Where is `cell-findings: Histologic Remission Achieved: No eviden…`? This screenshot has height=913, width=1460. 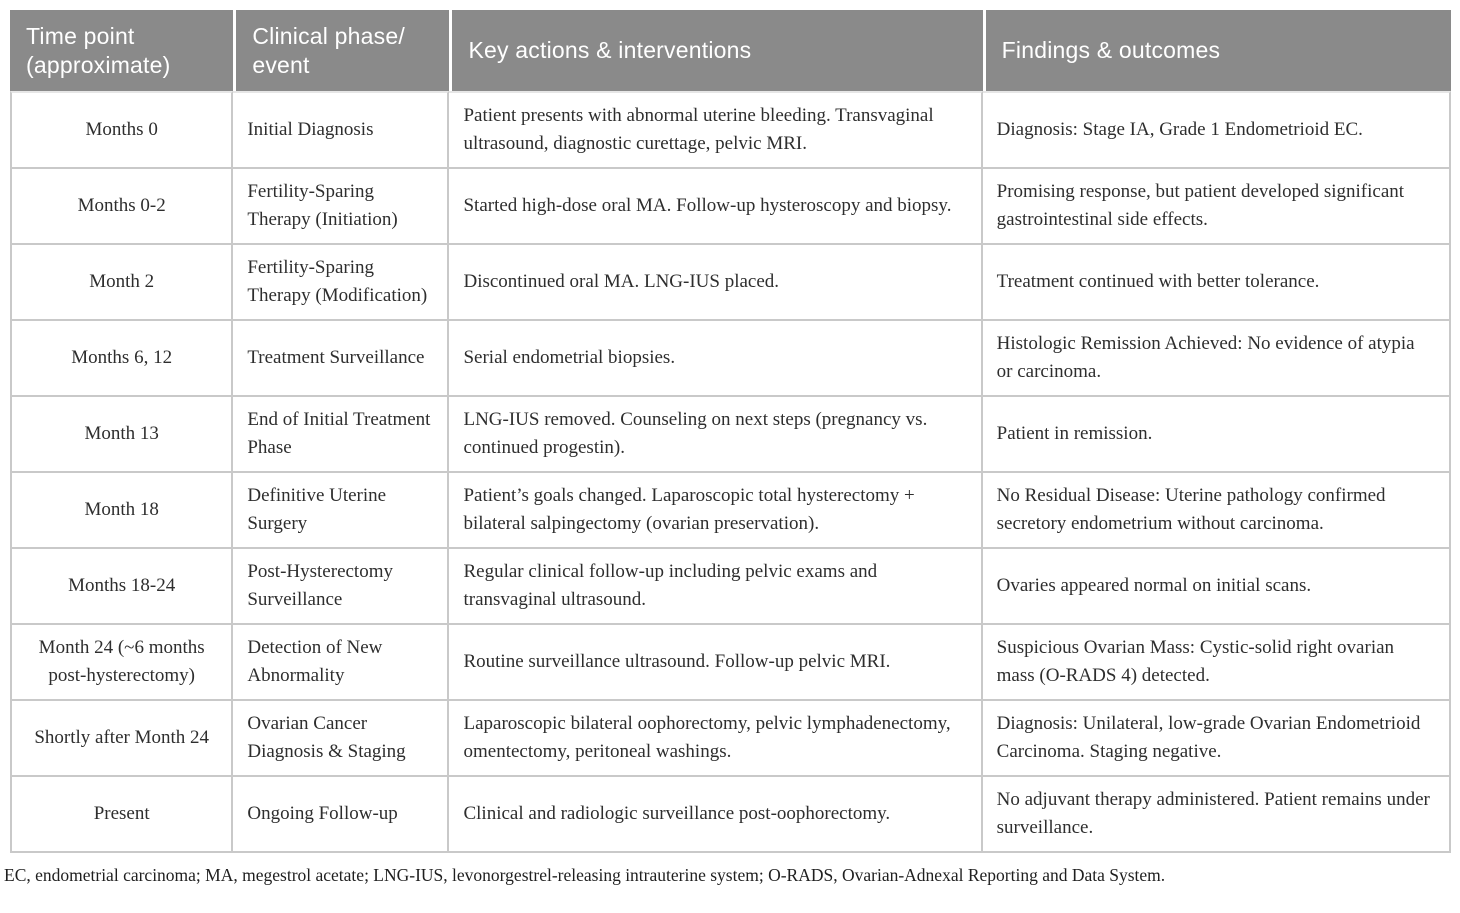 cell-findings: Histologic Remission Achieved: No eviden… is located at coordinates (1216, 359).